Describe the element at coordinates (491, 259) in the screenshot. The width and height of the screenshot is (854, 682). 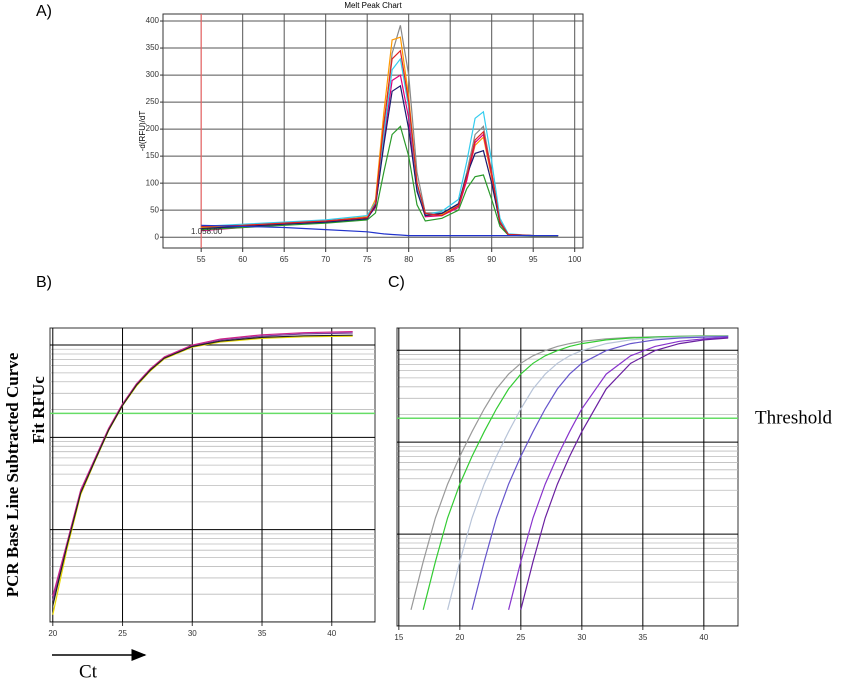
I see `x-tick-label: 90` at that location.